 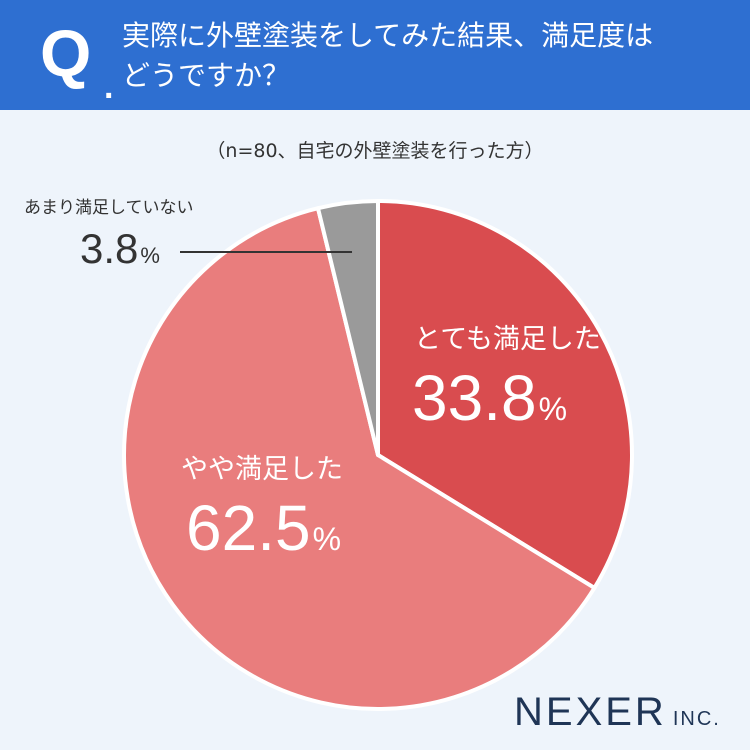 I want to click on slice-value-2: 62.5%, so click(x=263, y=528).